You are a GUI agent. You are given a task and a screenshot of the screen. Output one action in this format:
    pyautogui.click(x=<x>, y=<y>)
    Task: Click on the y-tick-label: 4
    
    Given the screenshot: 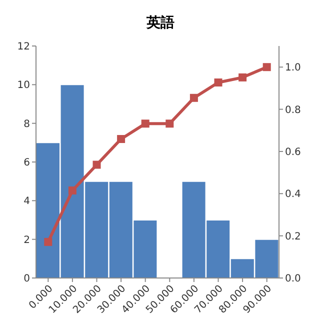 What is the action you would take?
    pyautogui.click(x=27, y=202)
    